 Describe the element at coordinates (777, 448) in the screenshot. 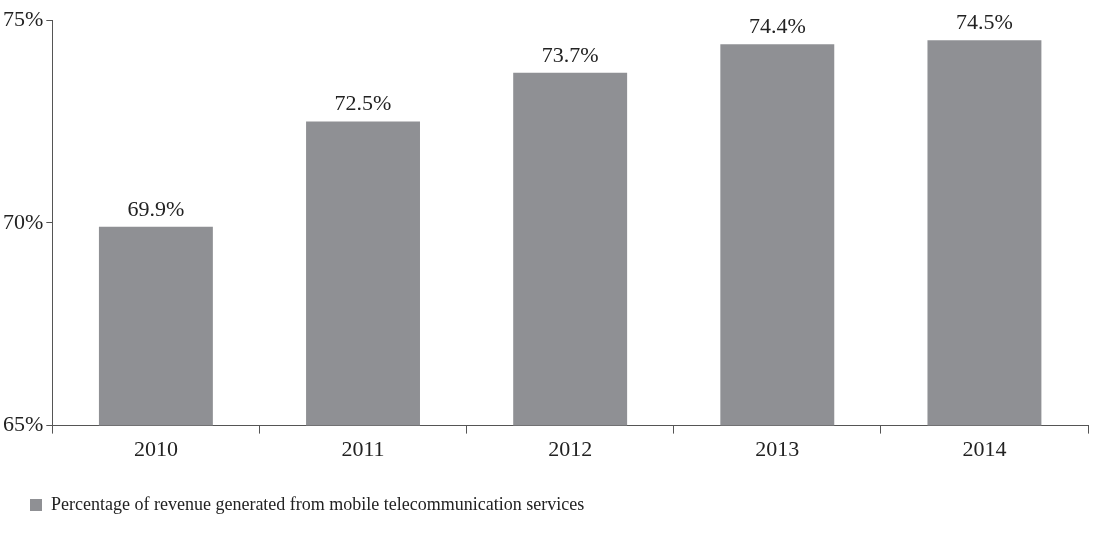

I see `x-tick-label: 2013` at that location.